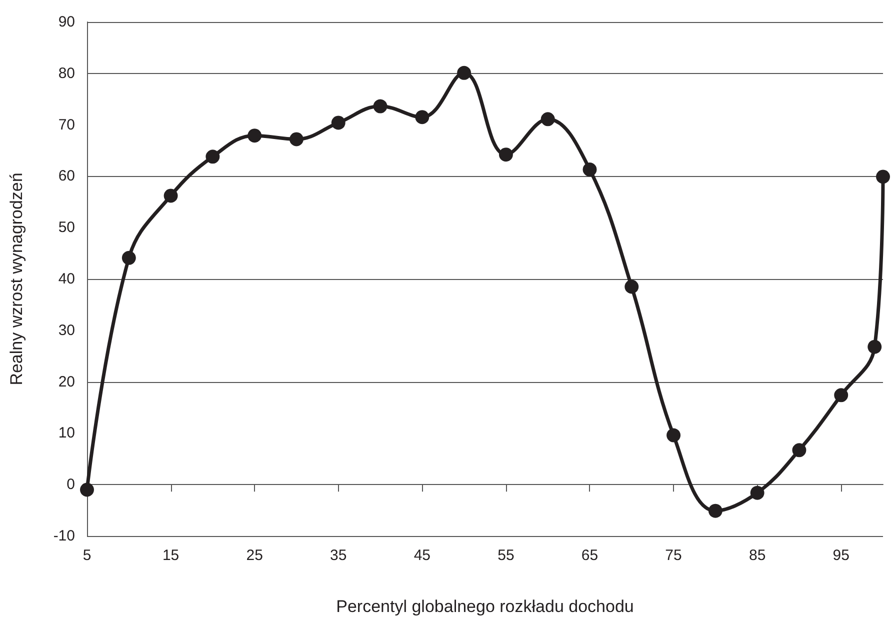 The image size is (895, 620). What do you see at coordinates (171, 555) in the screenshot?
I see `x-tick-label: 15` at bounding box center [171, 555].